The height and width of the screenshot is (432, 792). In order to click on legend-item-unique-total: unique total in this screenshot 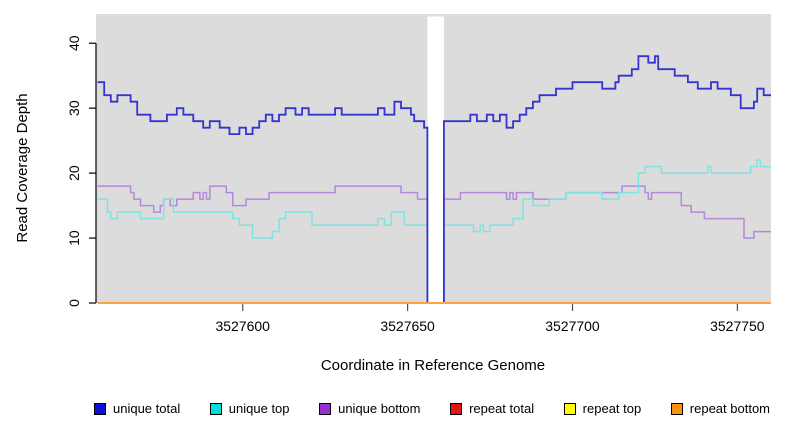, I will do `click(137, 409)`.